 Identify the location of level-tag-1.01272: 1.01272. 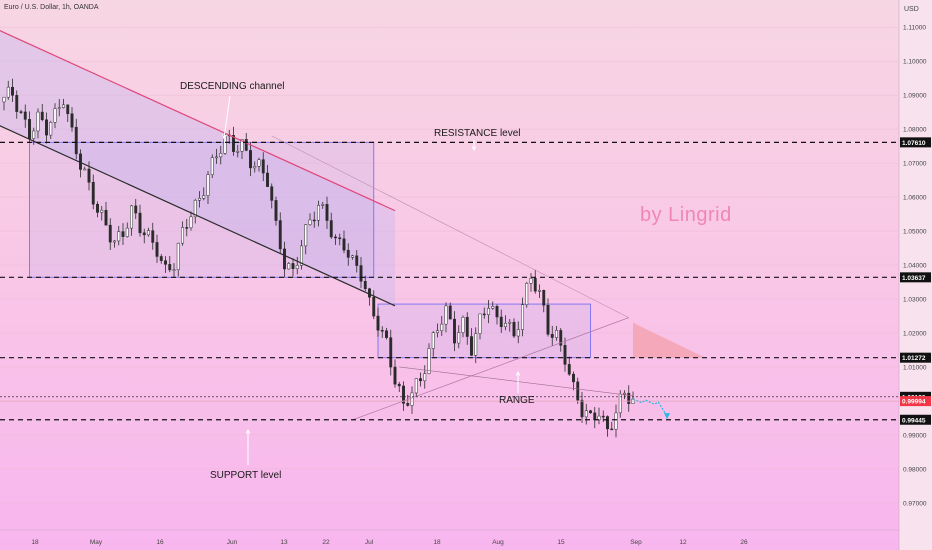
(914, 358).